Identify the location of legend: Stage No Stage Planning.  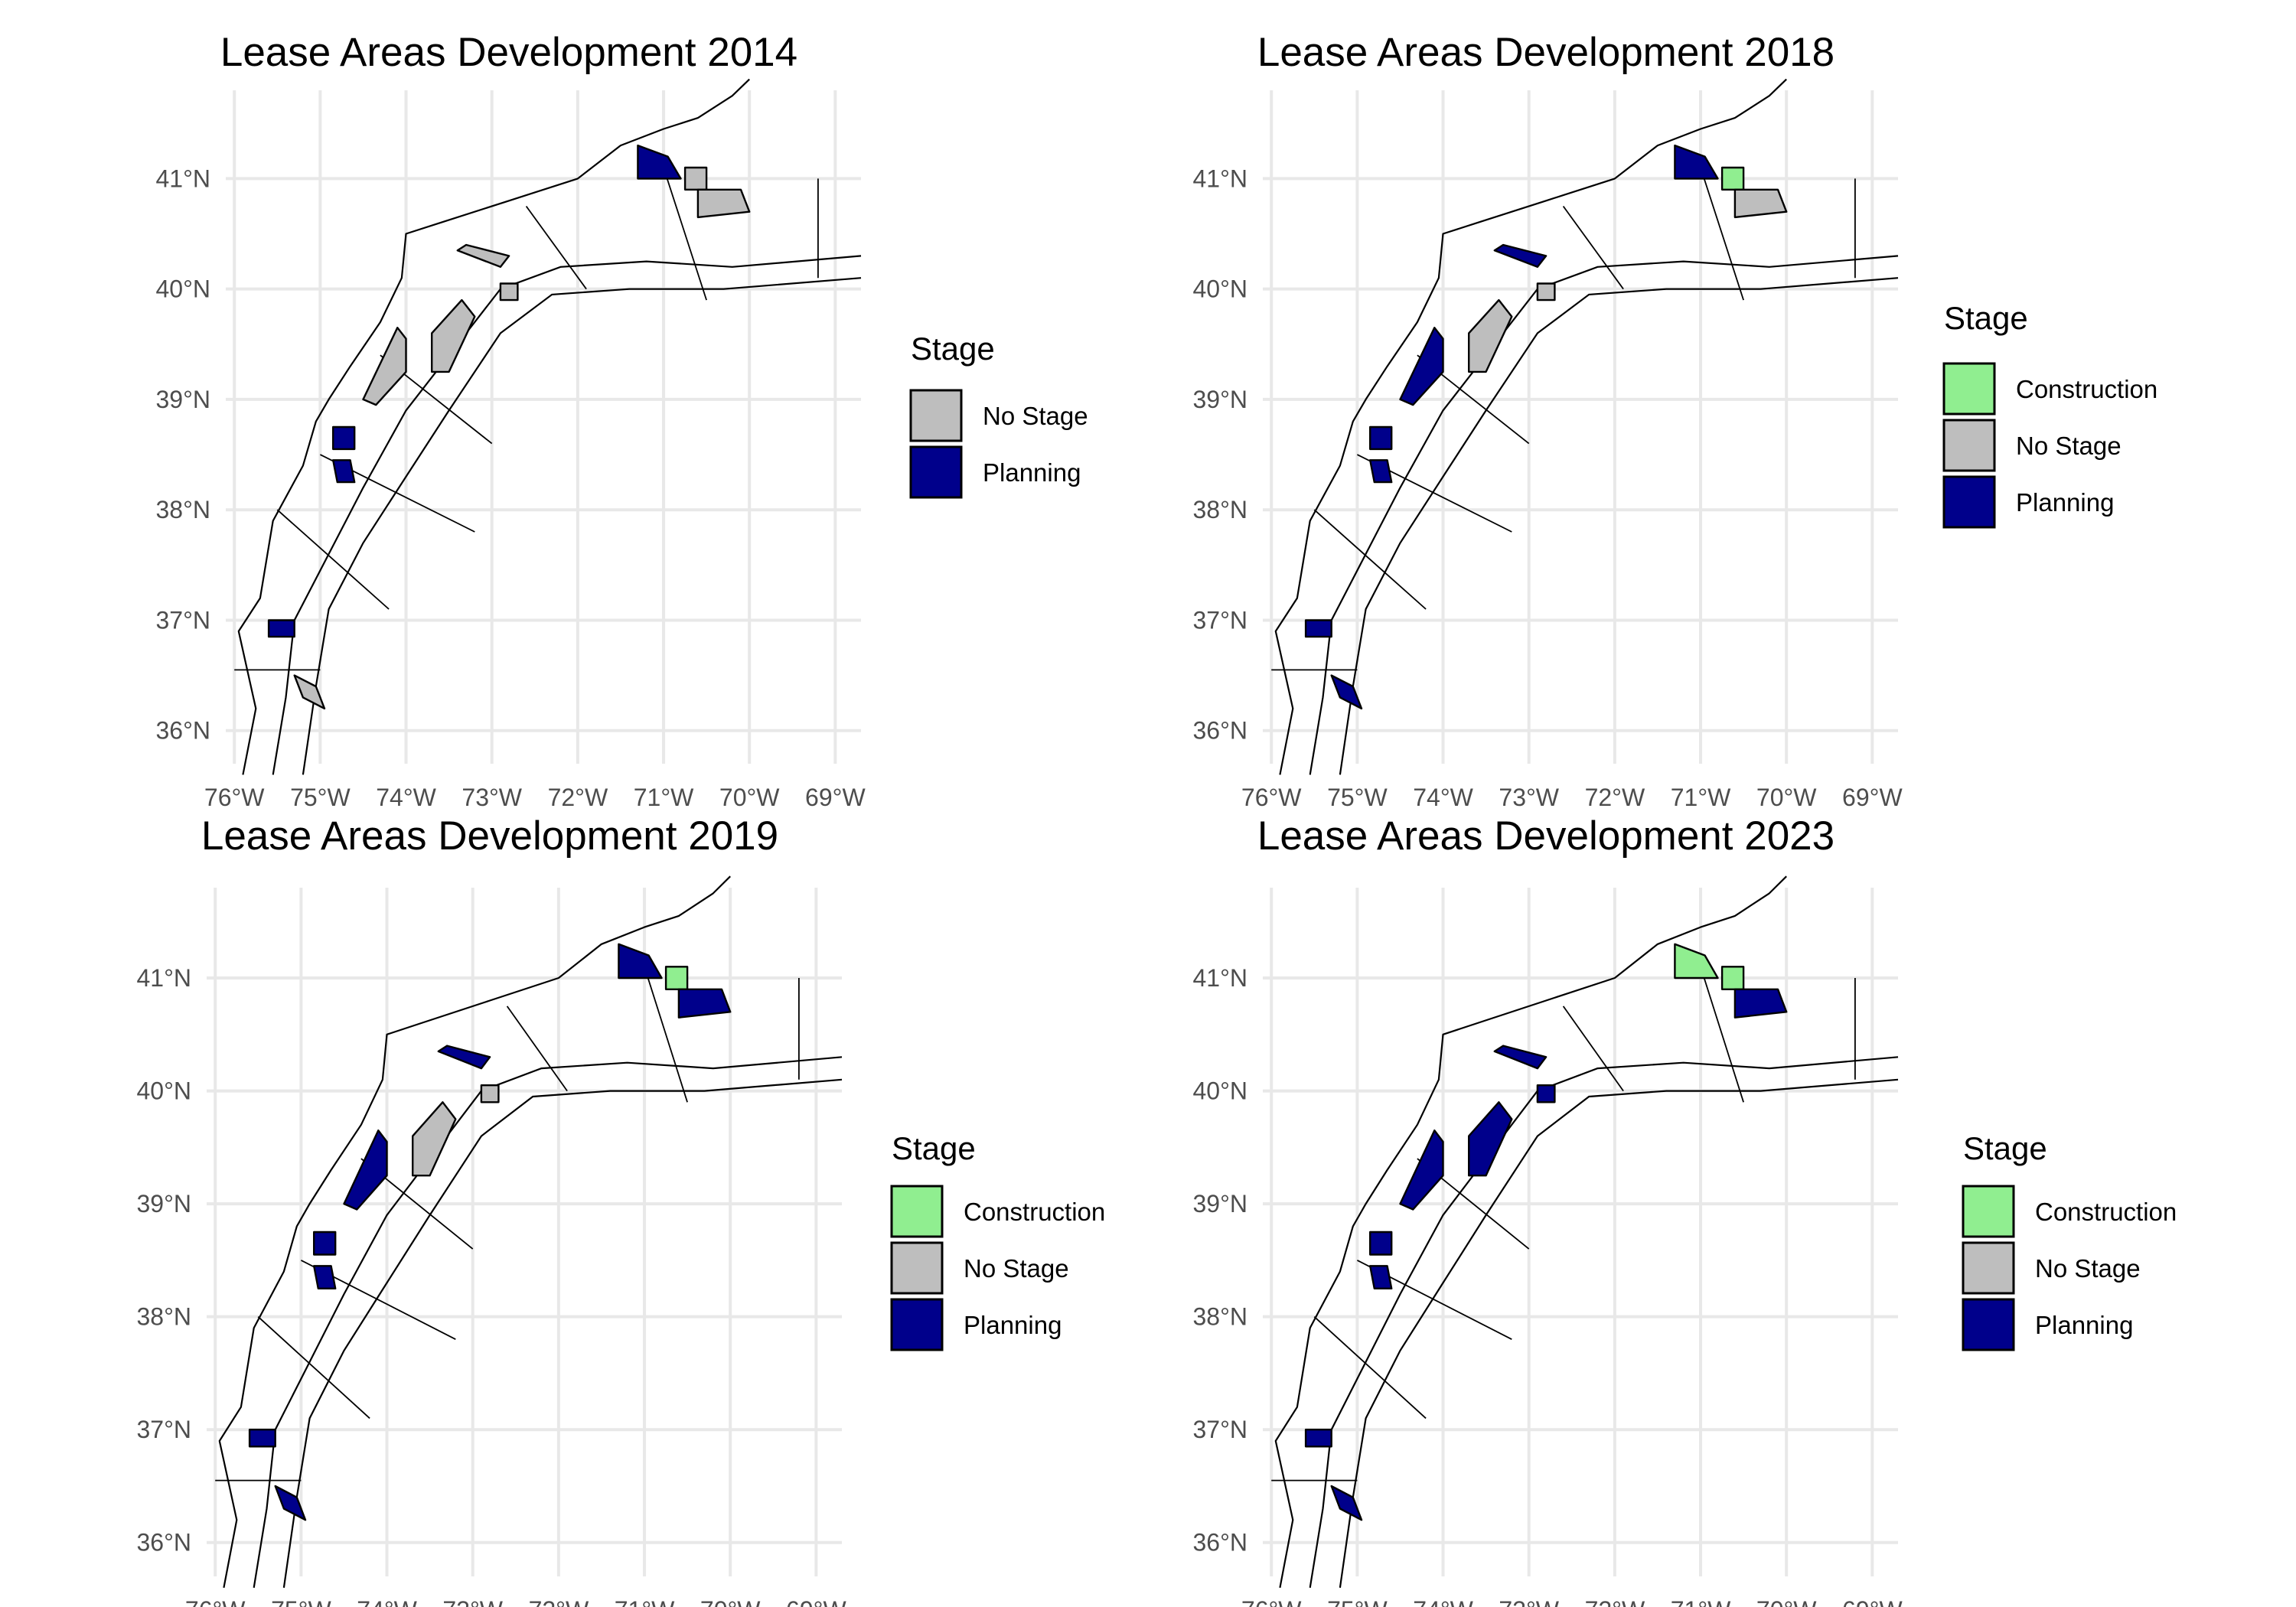
(998, 415).